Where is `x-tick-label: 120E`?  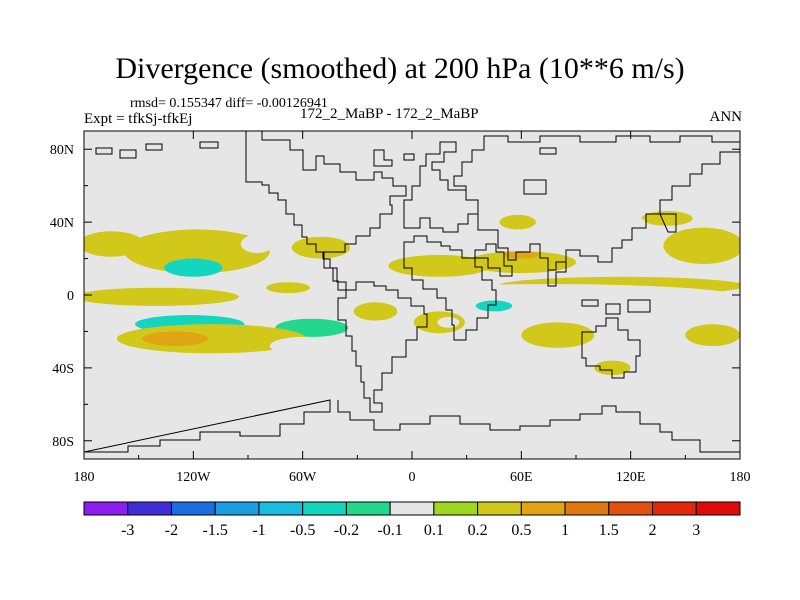
x-tick-label: 120E is located at coordinates (631, 477).